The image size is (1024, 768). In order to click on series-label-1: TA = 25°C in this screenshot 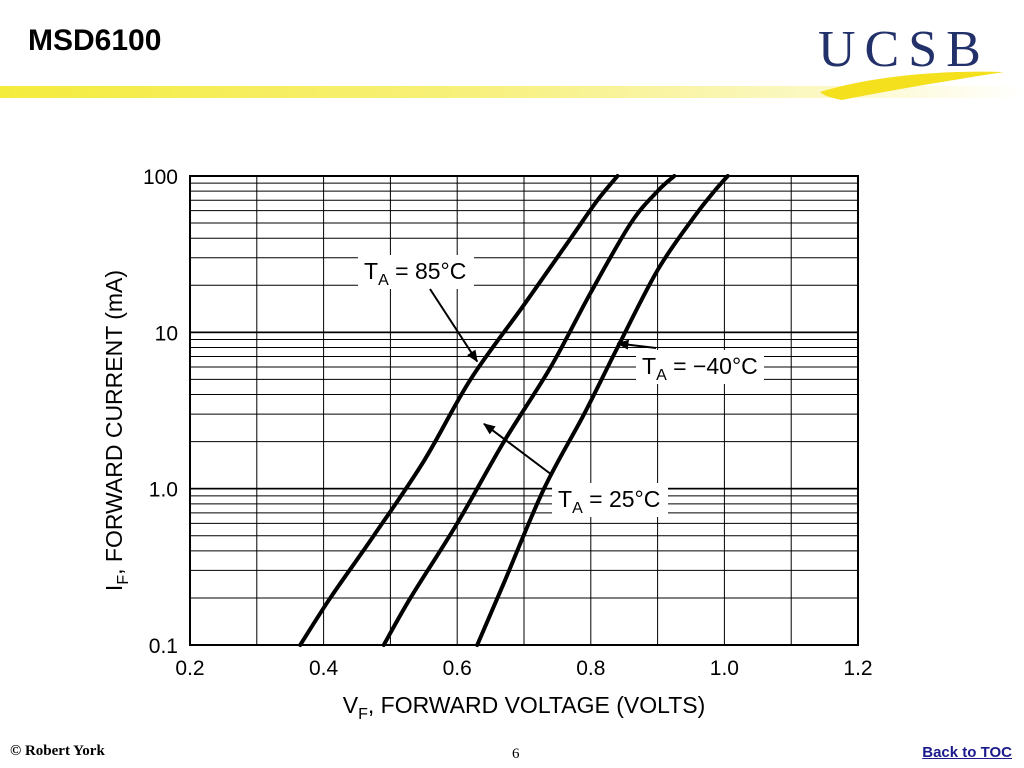, I will do `click(609, 501)`.